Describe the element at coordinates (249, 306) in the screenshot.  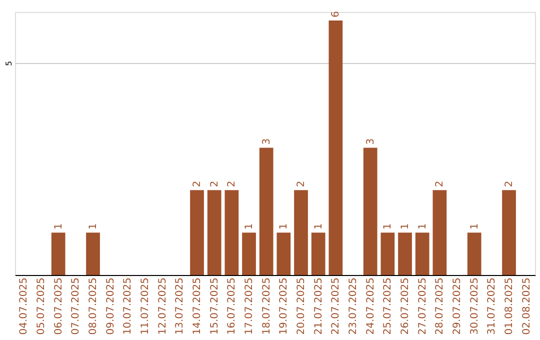
I see `x-tick-label: 17.07.2025` at that location.